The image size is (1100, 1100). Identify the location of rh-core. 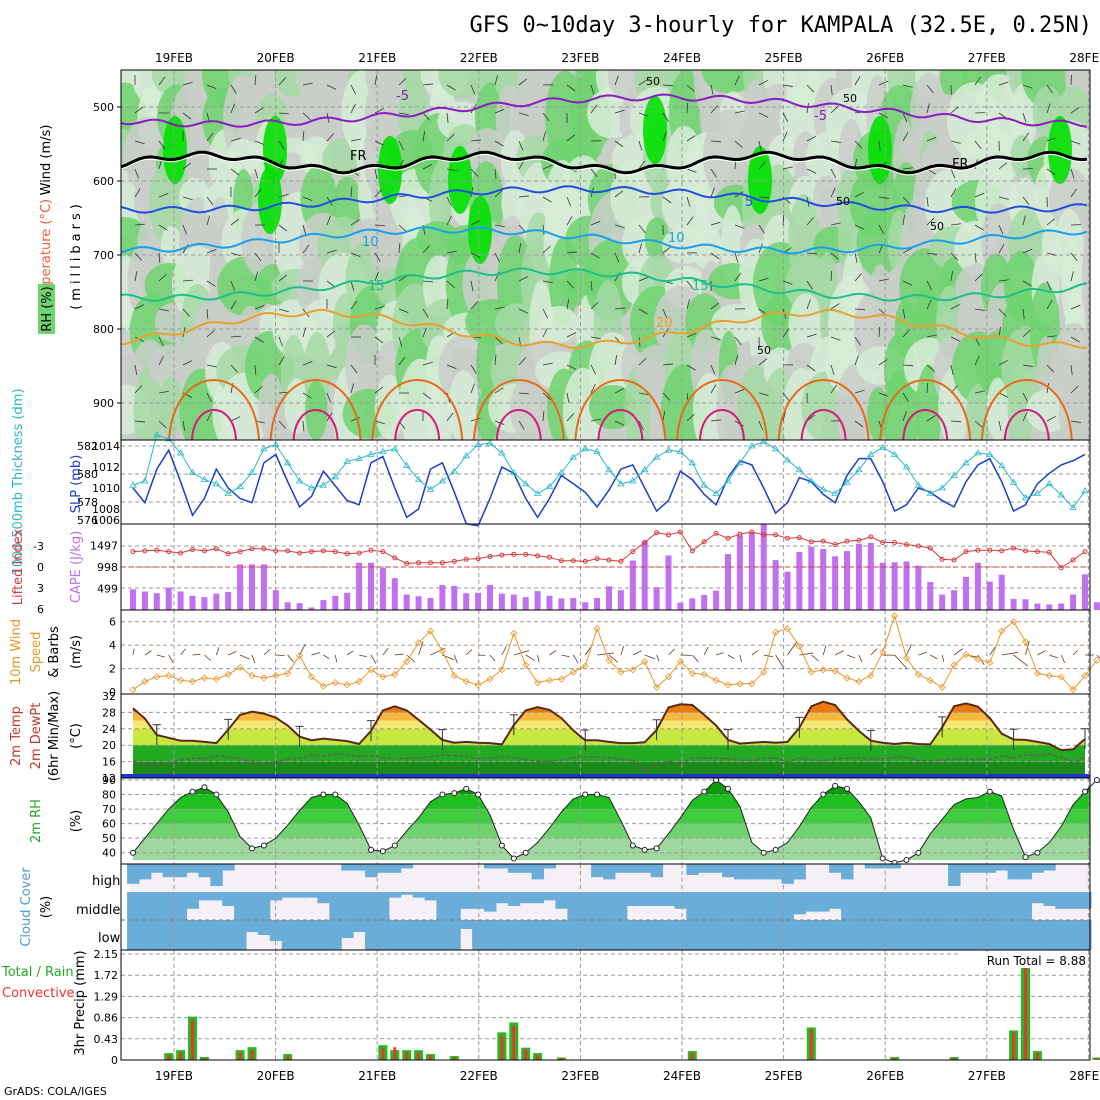
(1060, 150).